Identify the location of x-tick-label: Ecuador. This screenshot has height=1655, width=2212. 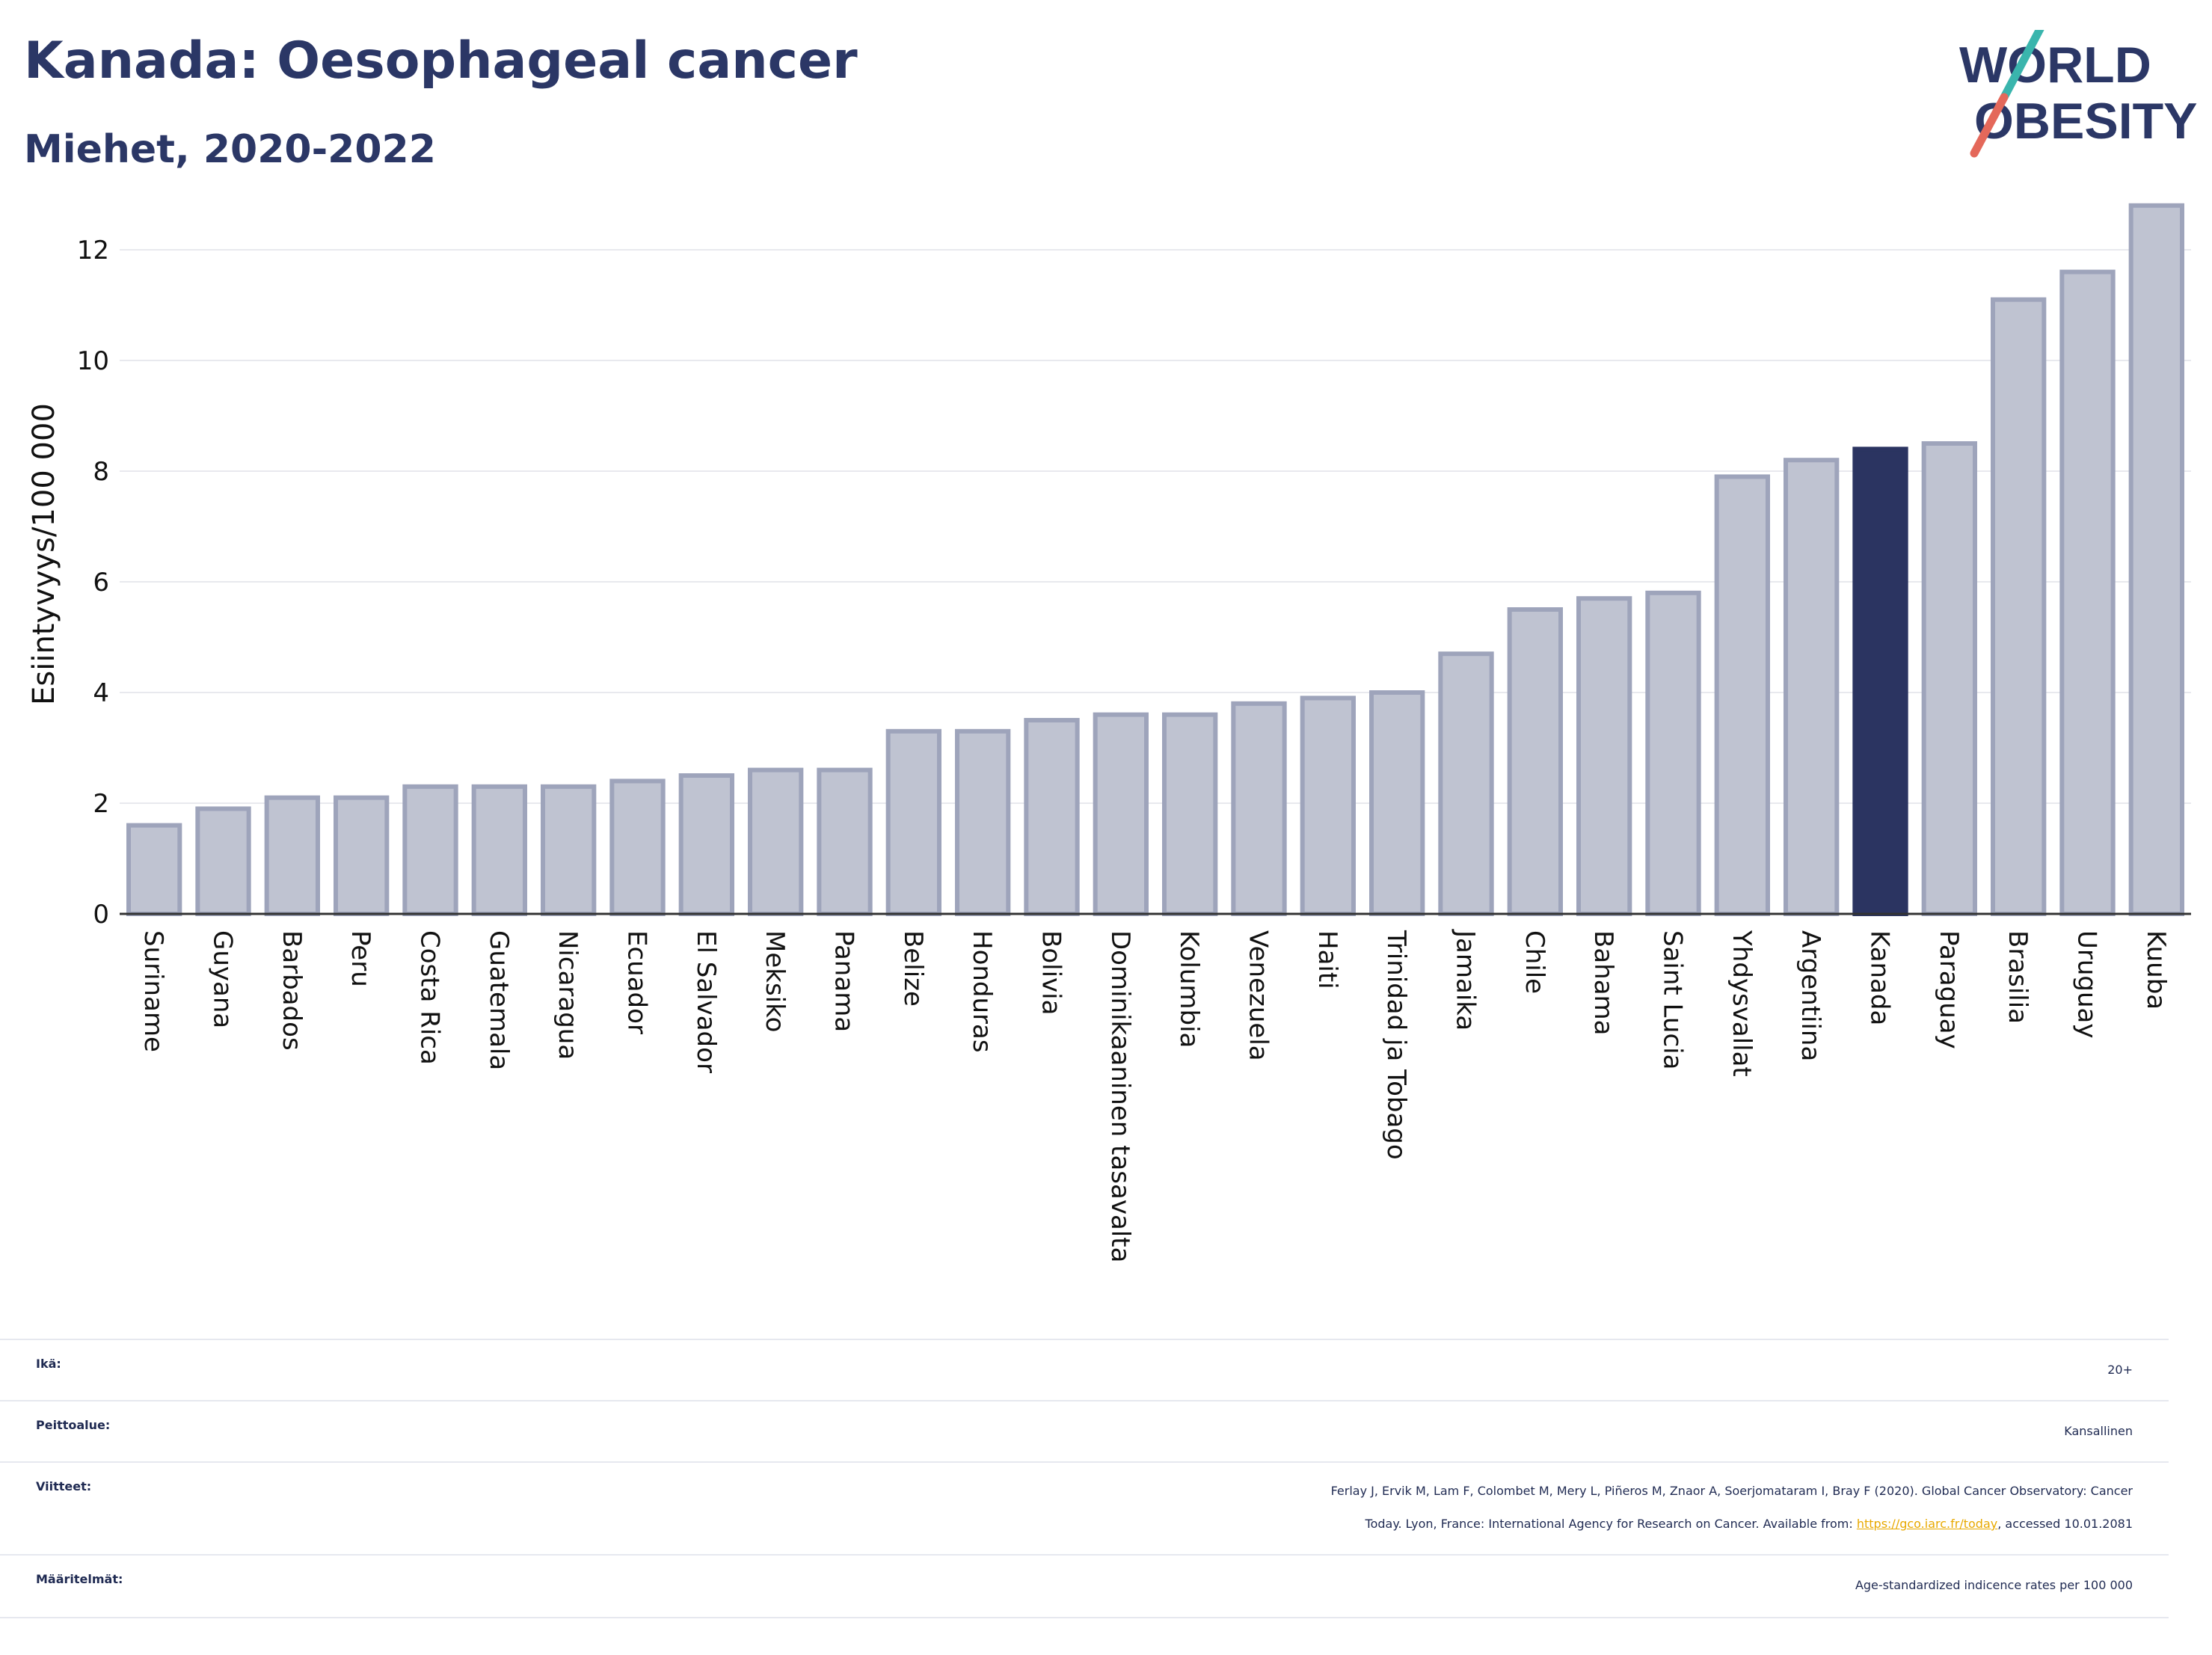
(637, 982).